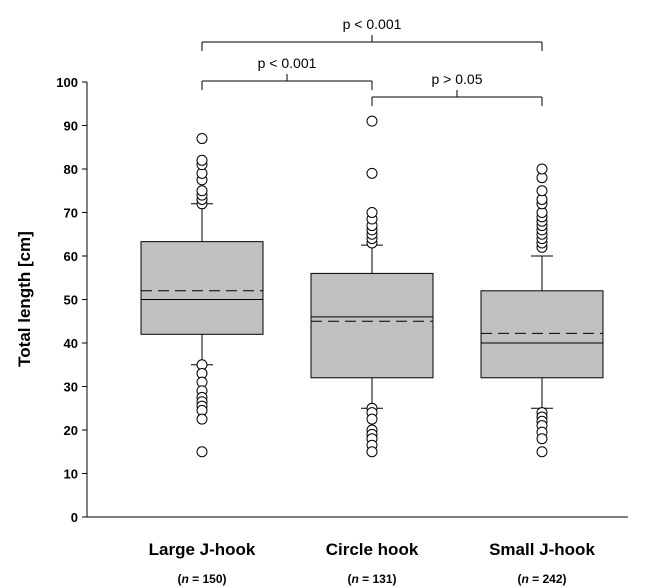 The height and width of the screenshot is (587, 654). I want to click on sample-size-label: (n = 242), so click(541, 579).